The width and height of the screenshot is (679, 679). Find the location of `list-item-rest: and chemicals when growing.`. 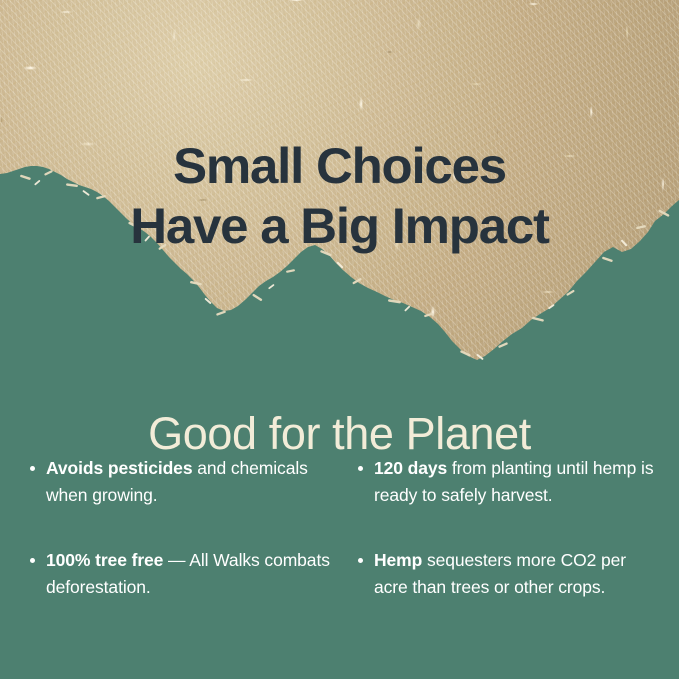

list-item-rest: and chemicals when growing. is located at coordinates (177, 481).